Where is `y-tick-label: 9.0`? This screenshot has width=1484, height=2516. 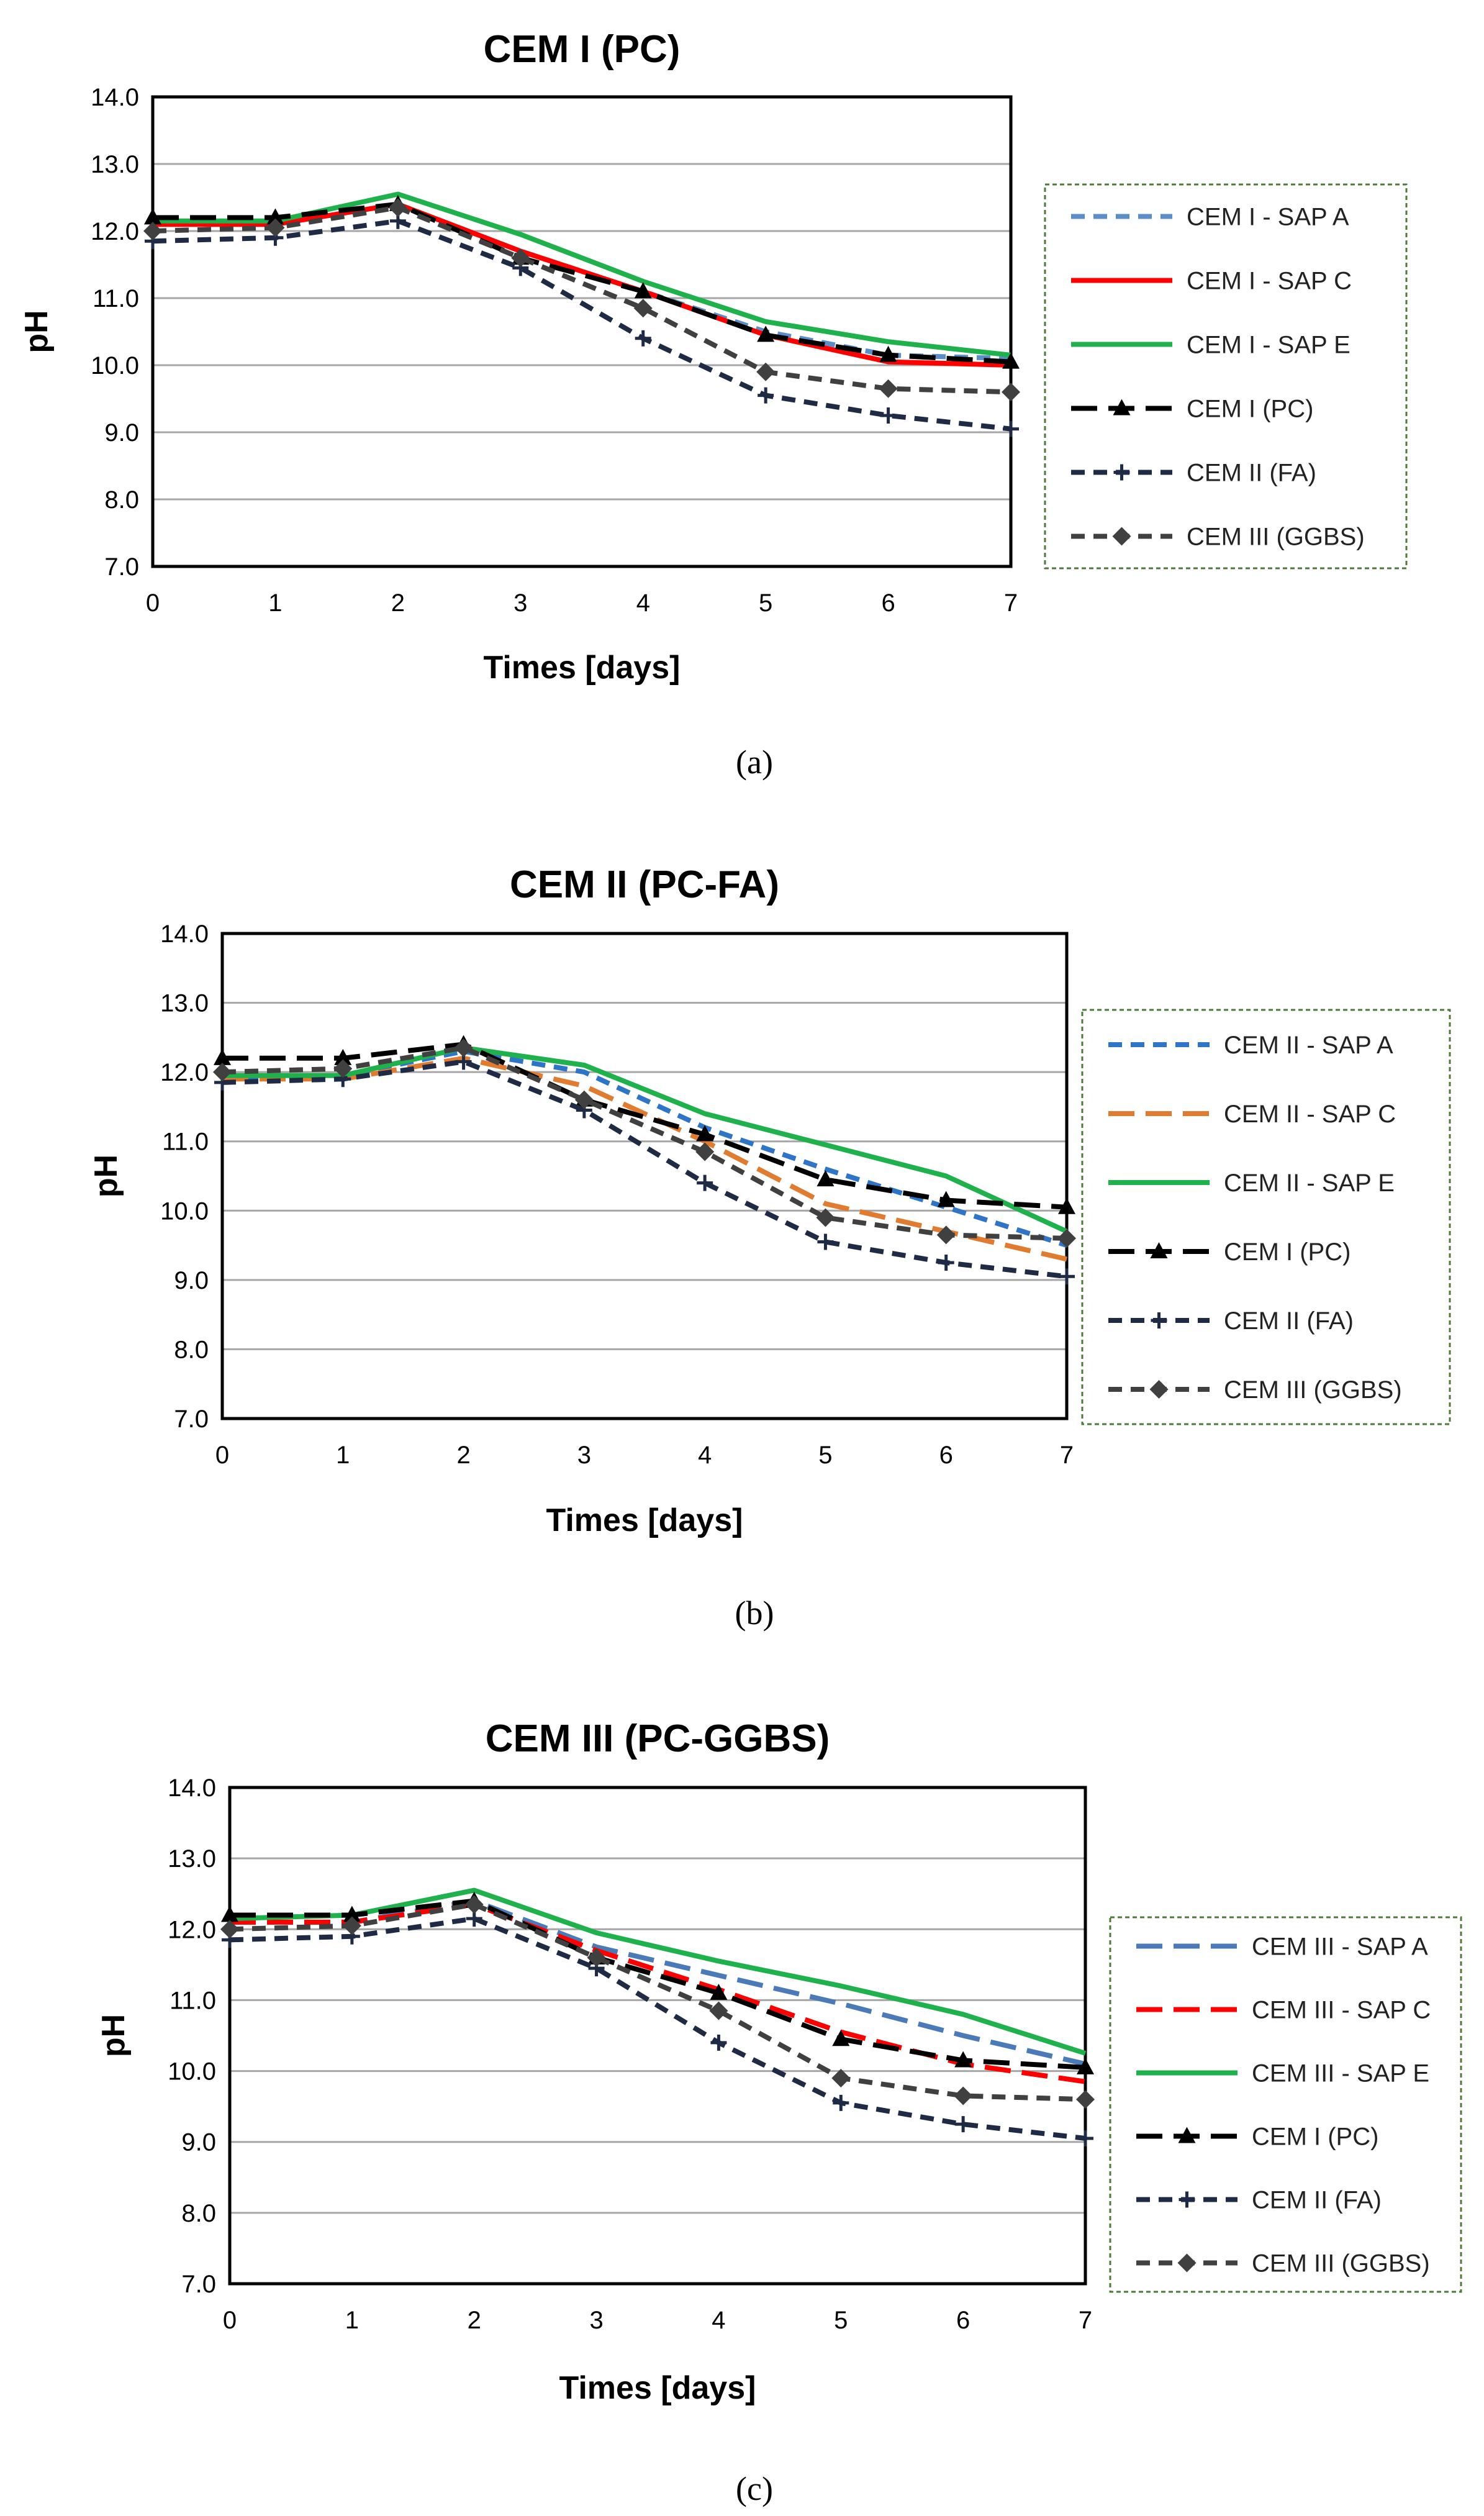
y-tick-label: 9.0 is located at coordinates (198, 2142).